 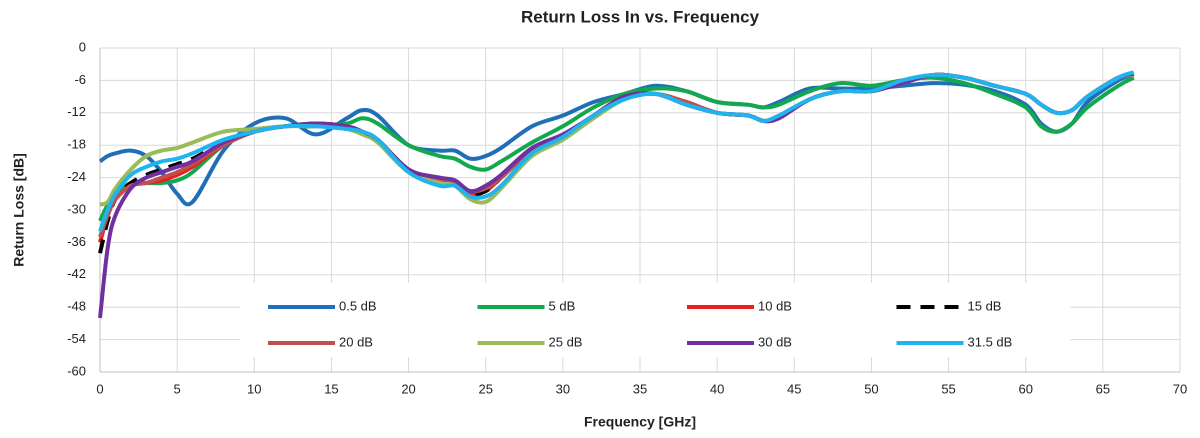 I want to click on y-tick-label: -54, so click(x=76, y=338).